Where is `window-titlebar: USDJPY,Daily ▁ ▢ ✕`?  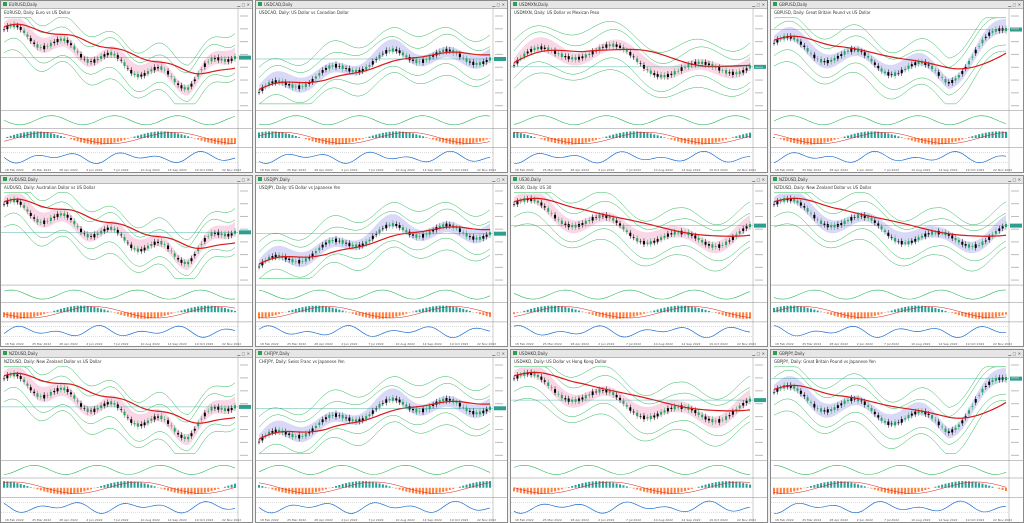
window-titlebar: USDJPY,Daily ▁ ▢ ✕ is located at coordinates (381, 180).